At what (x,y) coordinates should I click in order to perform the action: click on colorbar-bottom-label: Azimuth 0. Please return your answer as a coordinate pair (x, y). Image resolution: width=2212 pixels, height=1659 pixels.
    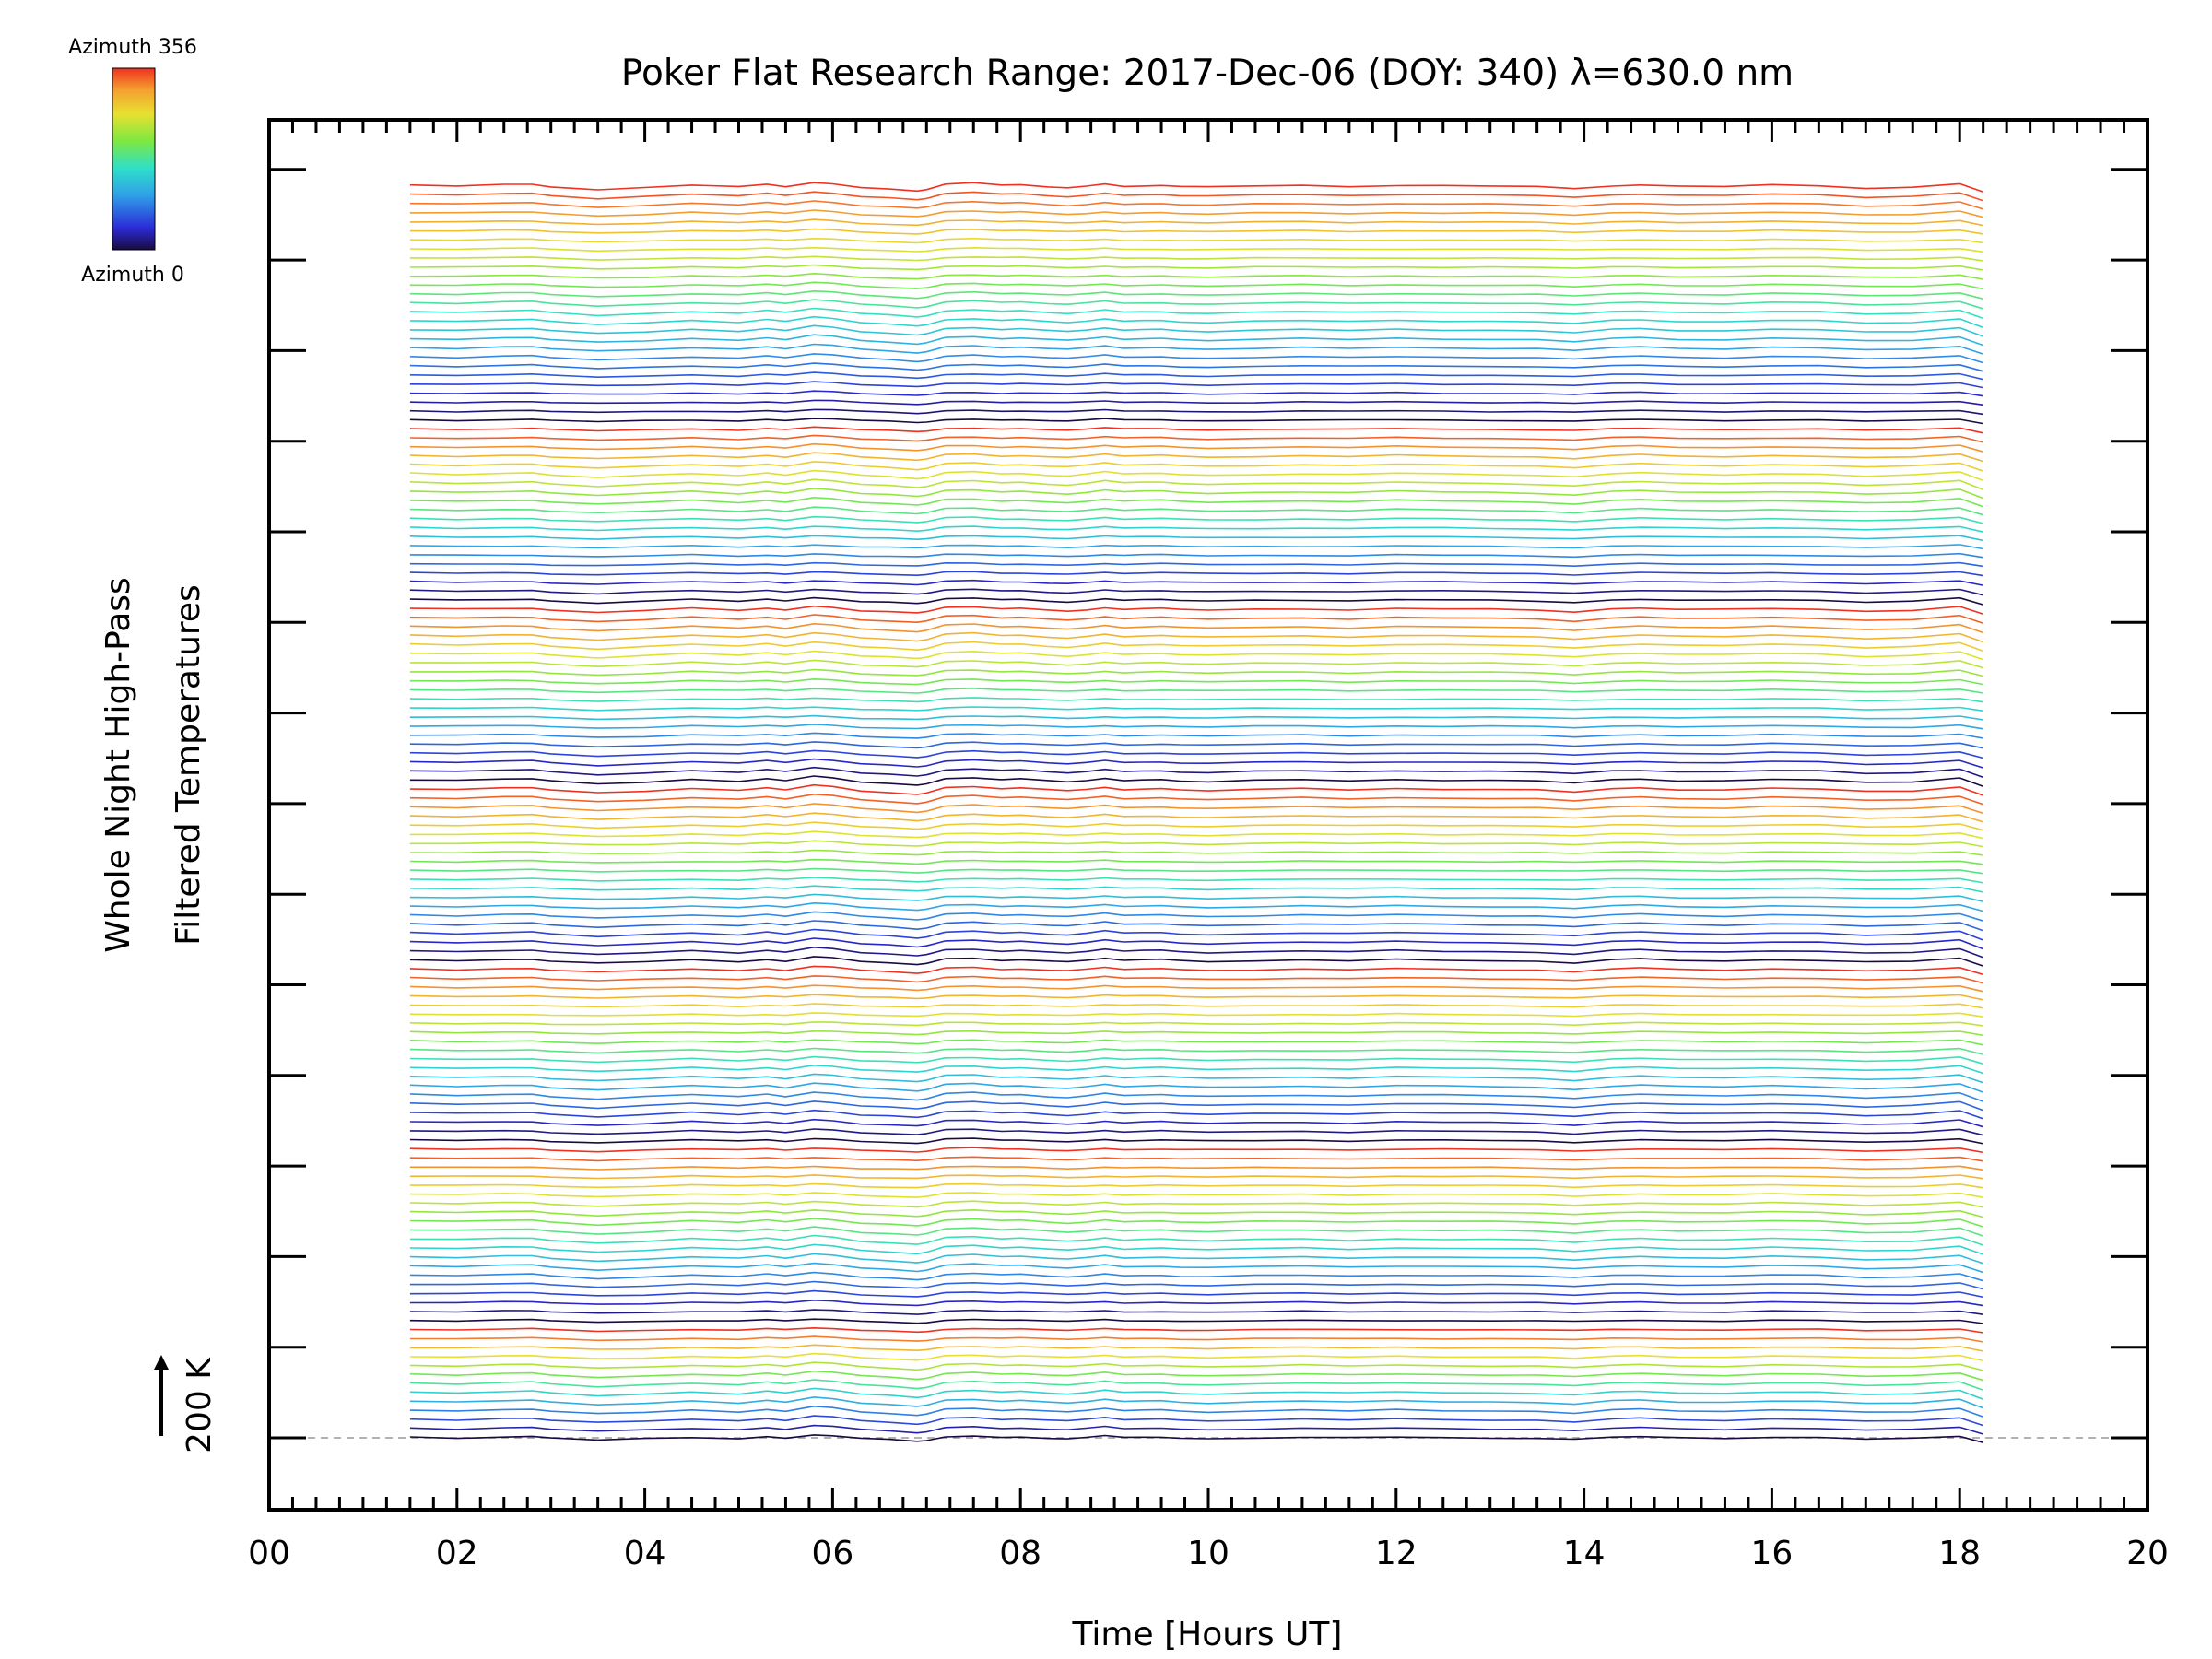
    Looking at the image, I should click on (132, 275).